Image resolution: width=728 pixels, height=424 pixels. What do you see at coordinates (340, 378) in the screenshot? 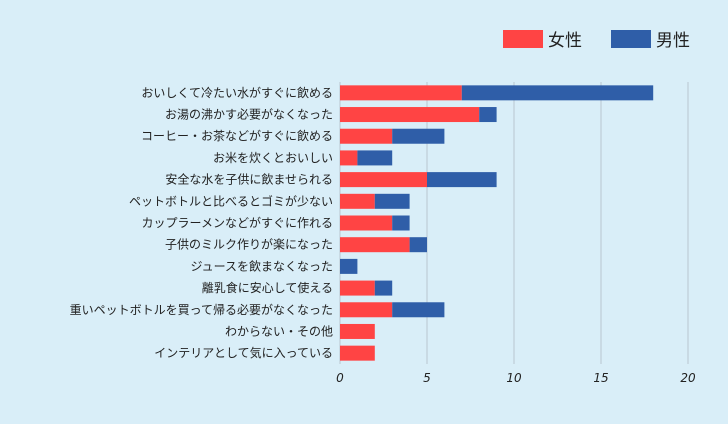
I see `x-tick-label-0: 0` at bounding box center [340, 378].